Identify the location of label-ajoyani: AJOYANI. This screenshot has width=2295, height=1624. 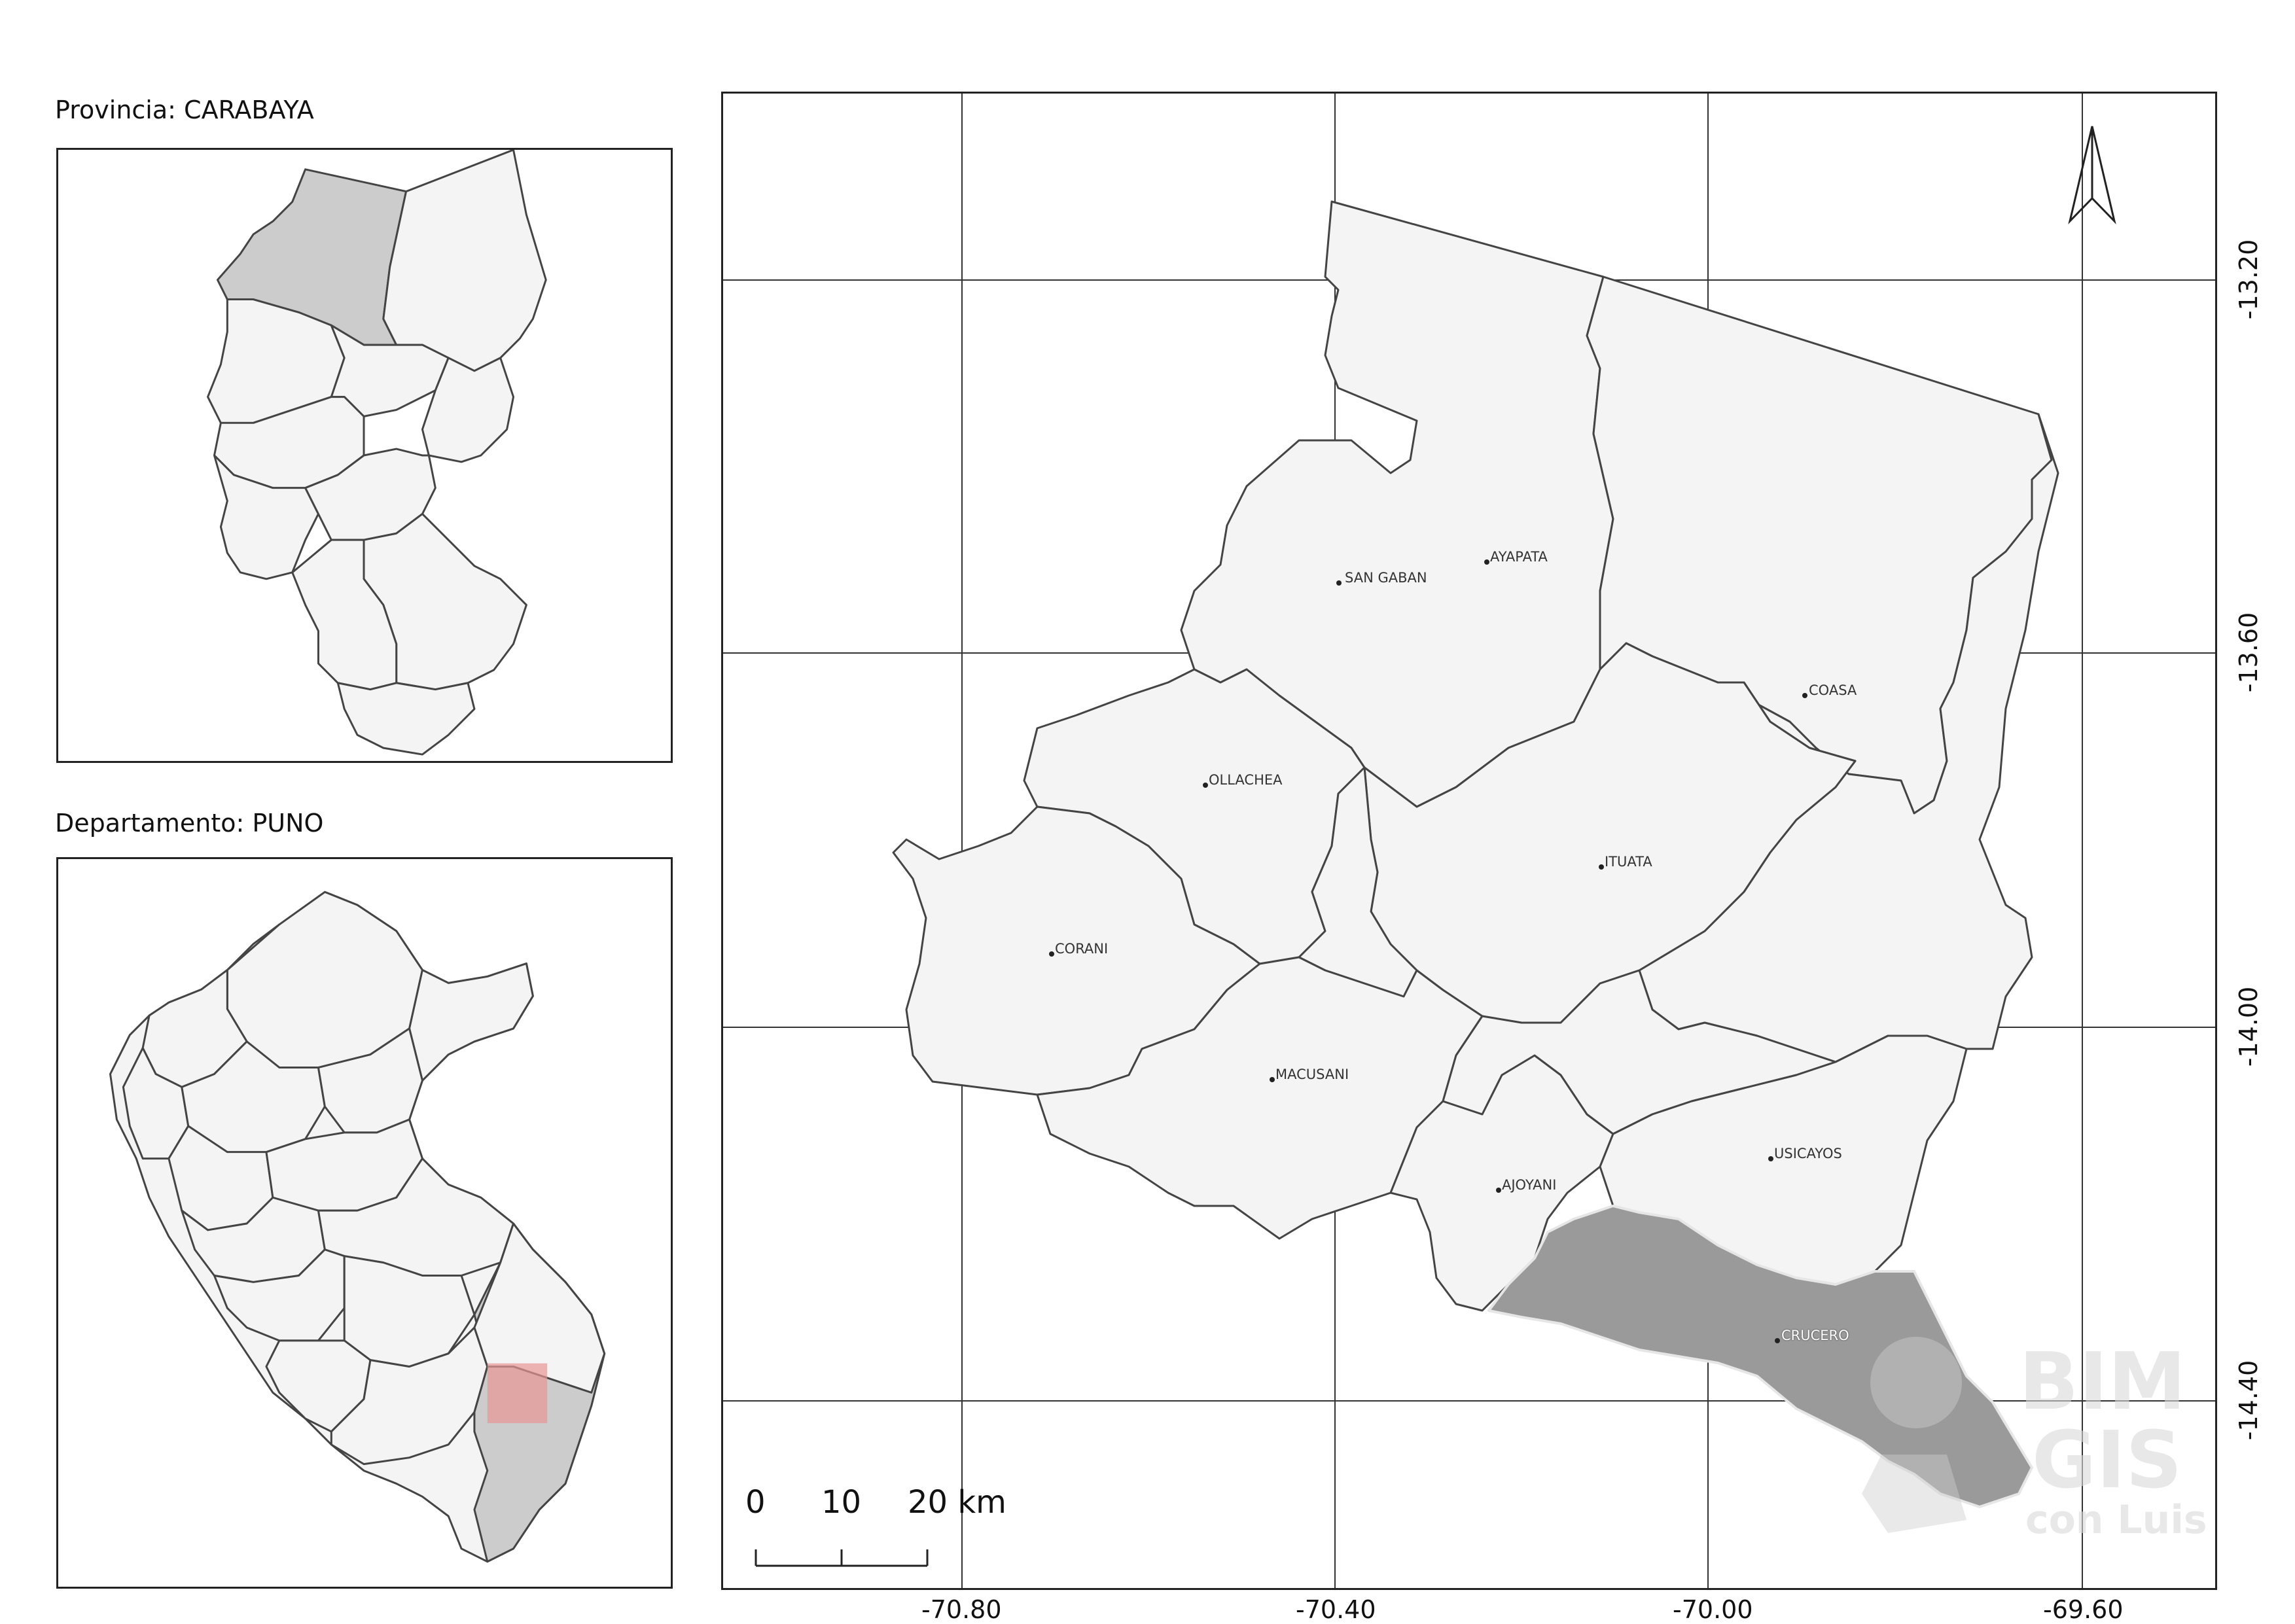
(1529, 1185).